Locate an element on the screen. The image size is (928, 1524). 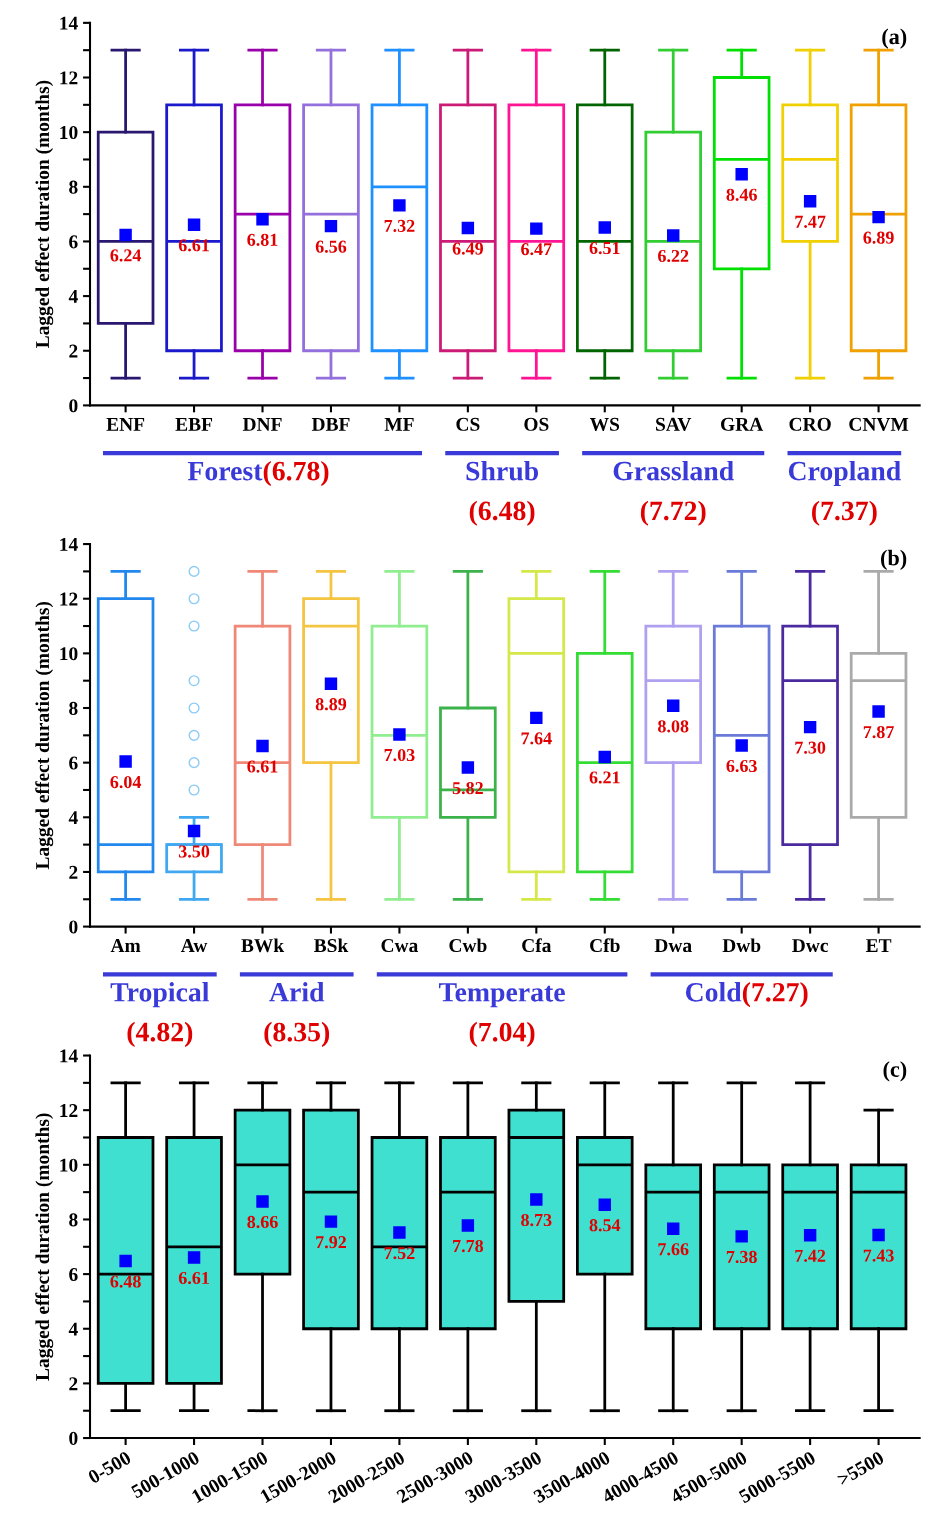
text: Cropland is located at coordinates (844, 473).